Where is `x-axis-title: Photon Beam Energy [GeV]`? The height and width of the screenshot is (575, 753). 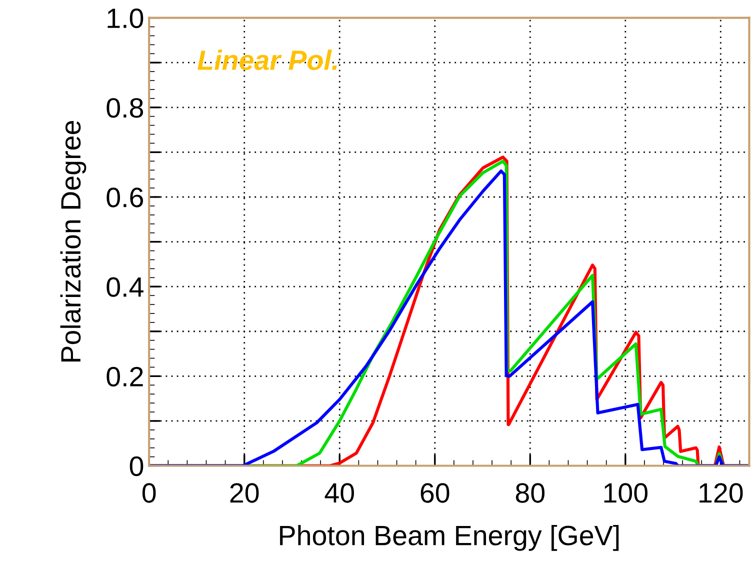 x-axis-title: Photon Beam Energy [GeV] is located at coordinates (449, 537).